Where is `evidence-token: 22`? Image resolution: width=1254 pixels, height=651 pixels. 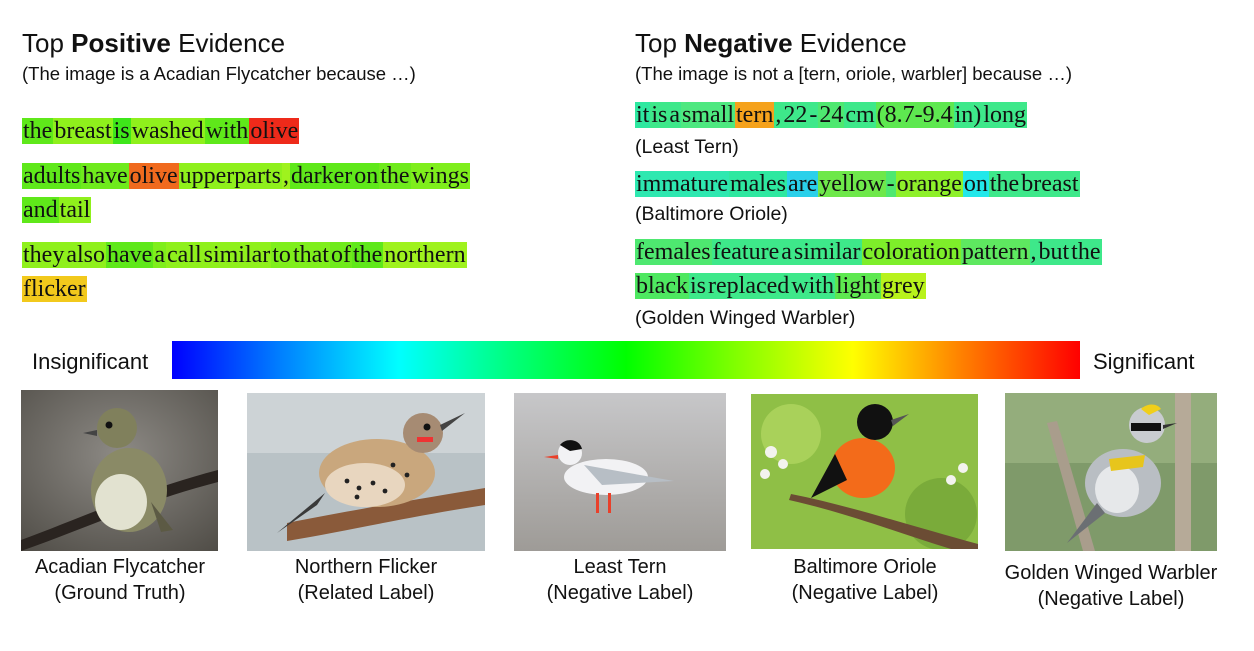
evidence-token: 22 is located at coordinates (795, 115).